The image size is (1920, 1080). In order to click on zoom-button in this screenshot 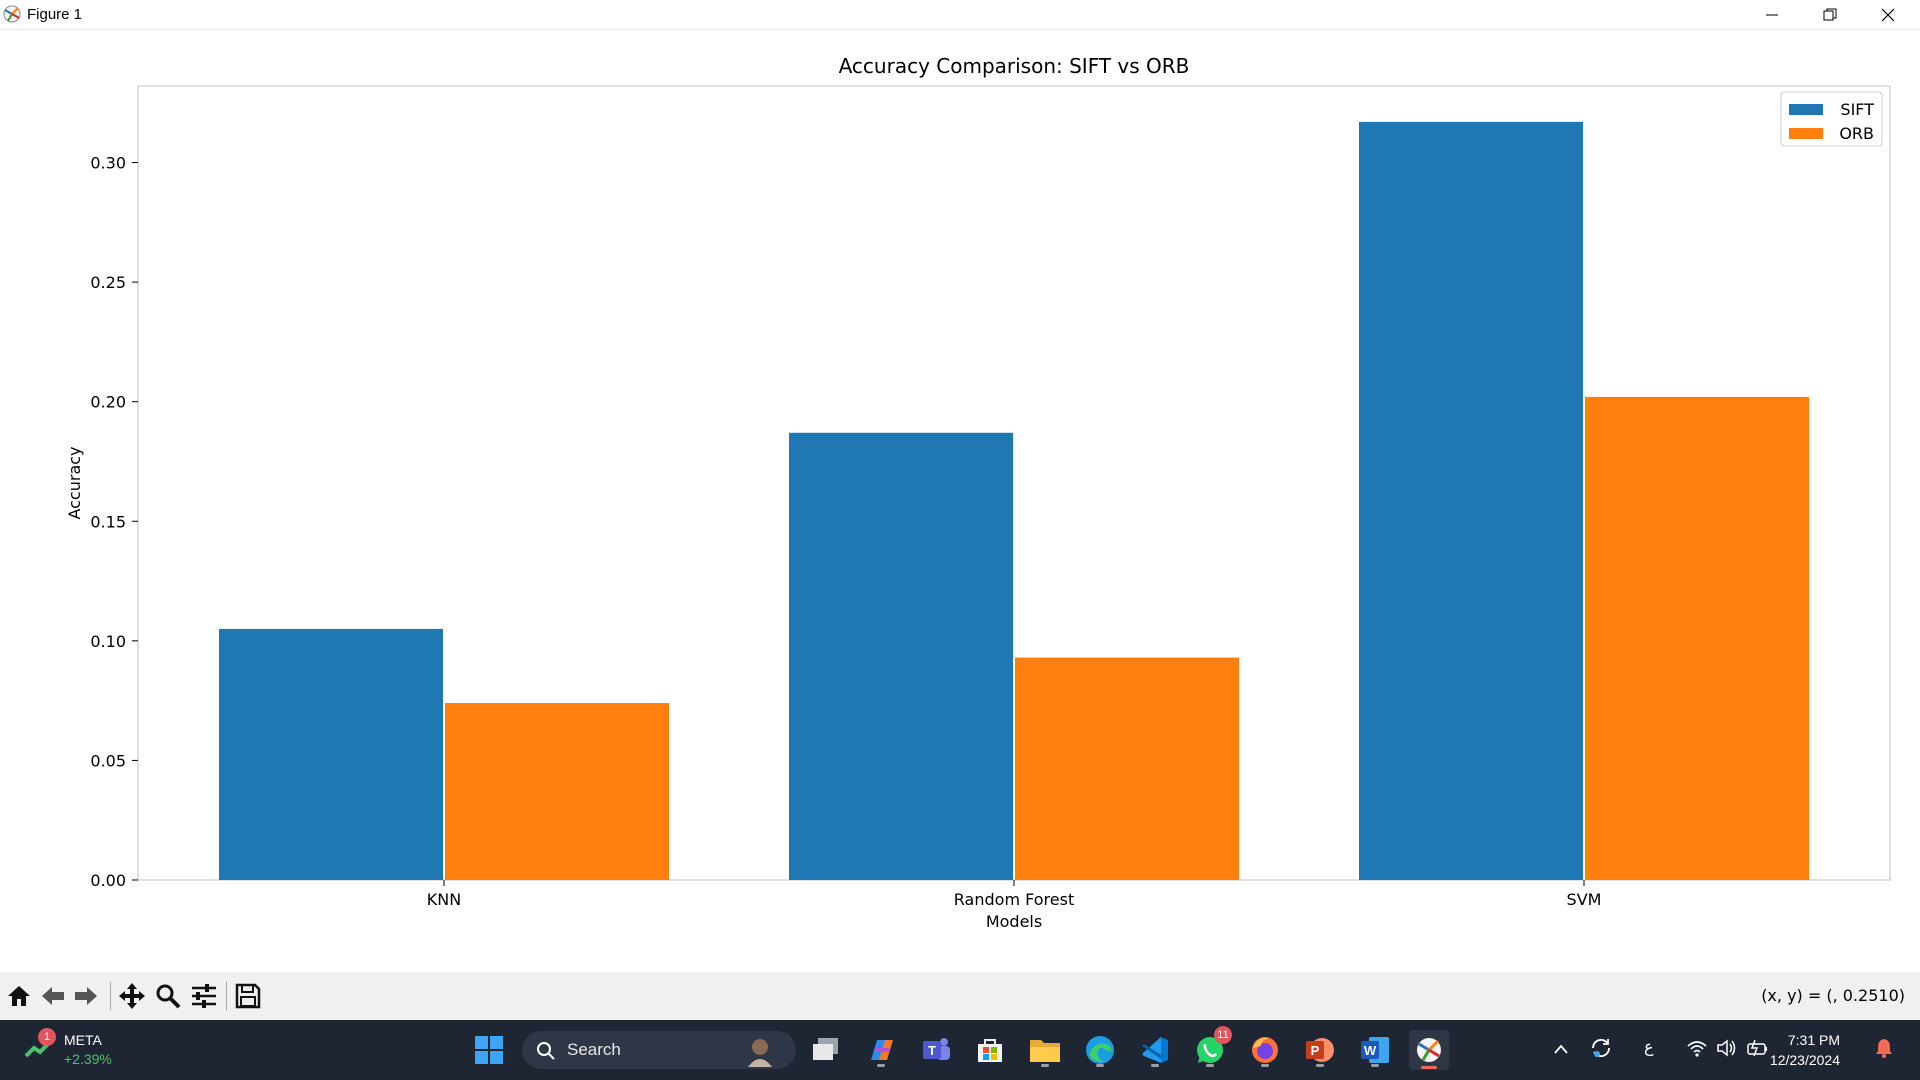, I will do `click(168, 996)`.